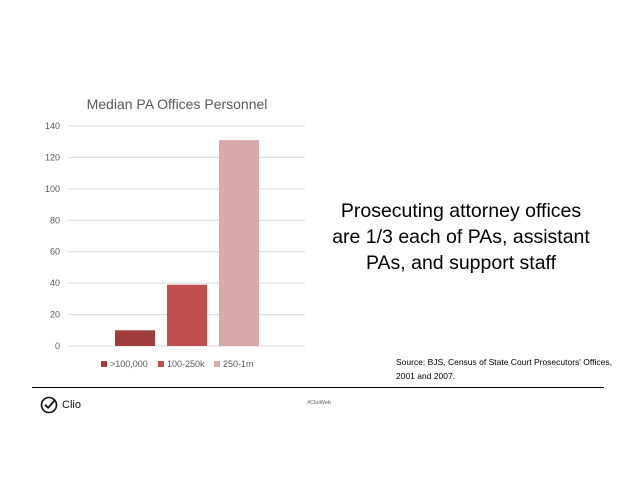 This screenshot has height=493, width=638. I want to click on y-tick-label: 80, so click(55, 220).